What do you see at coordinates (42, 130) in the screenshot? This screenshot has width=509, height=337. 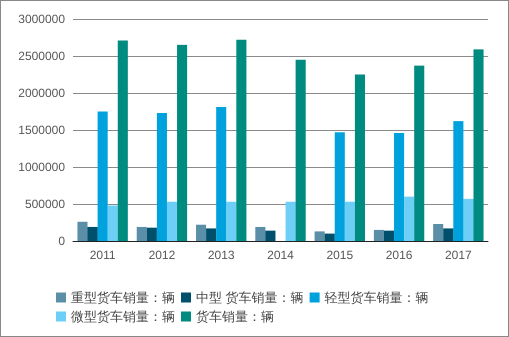 I see `y-tick-label: 1500000` at bounding box center [42, 130].